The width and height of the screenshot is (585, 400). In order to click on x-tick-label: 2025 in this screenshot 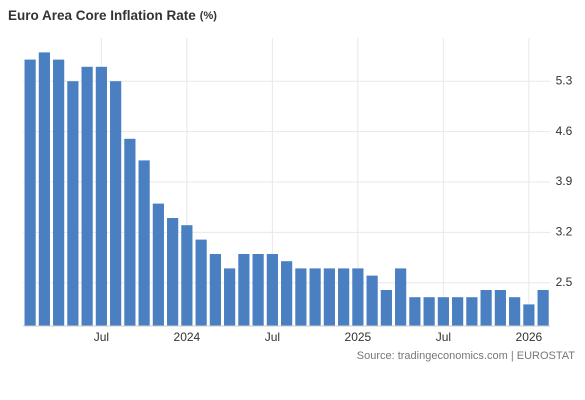, I will do `click(358, 337)`.